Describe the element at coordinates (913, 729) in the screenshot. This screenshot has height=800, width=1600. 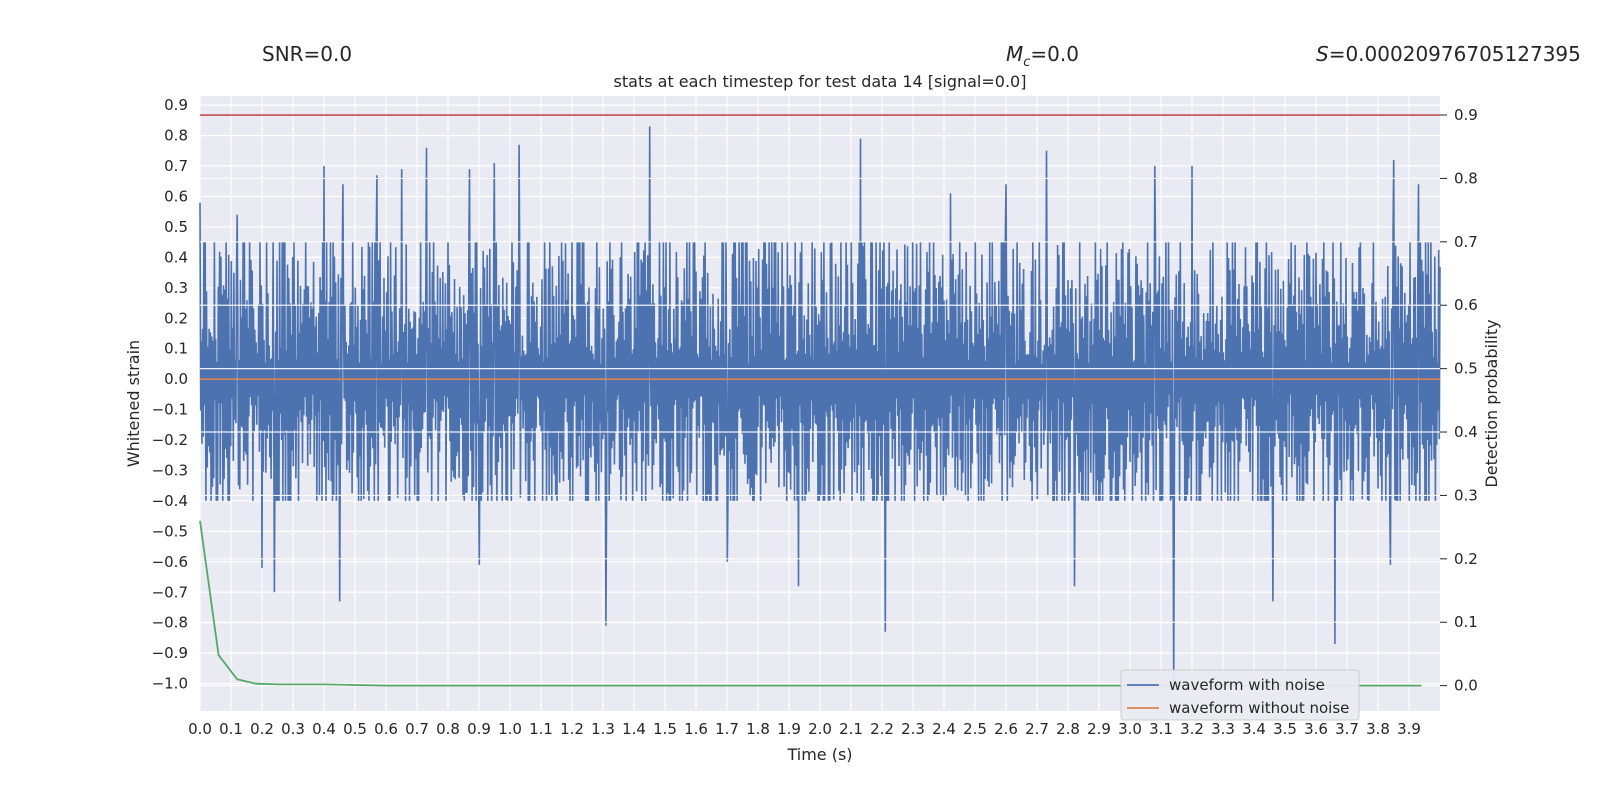
I see `x-tick-label: 2.3` at that location.